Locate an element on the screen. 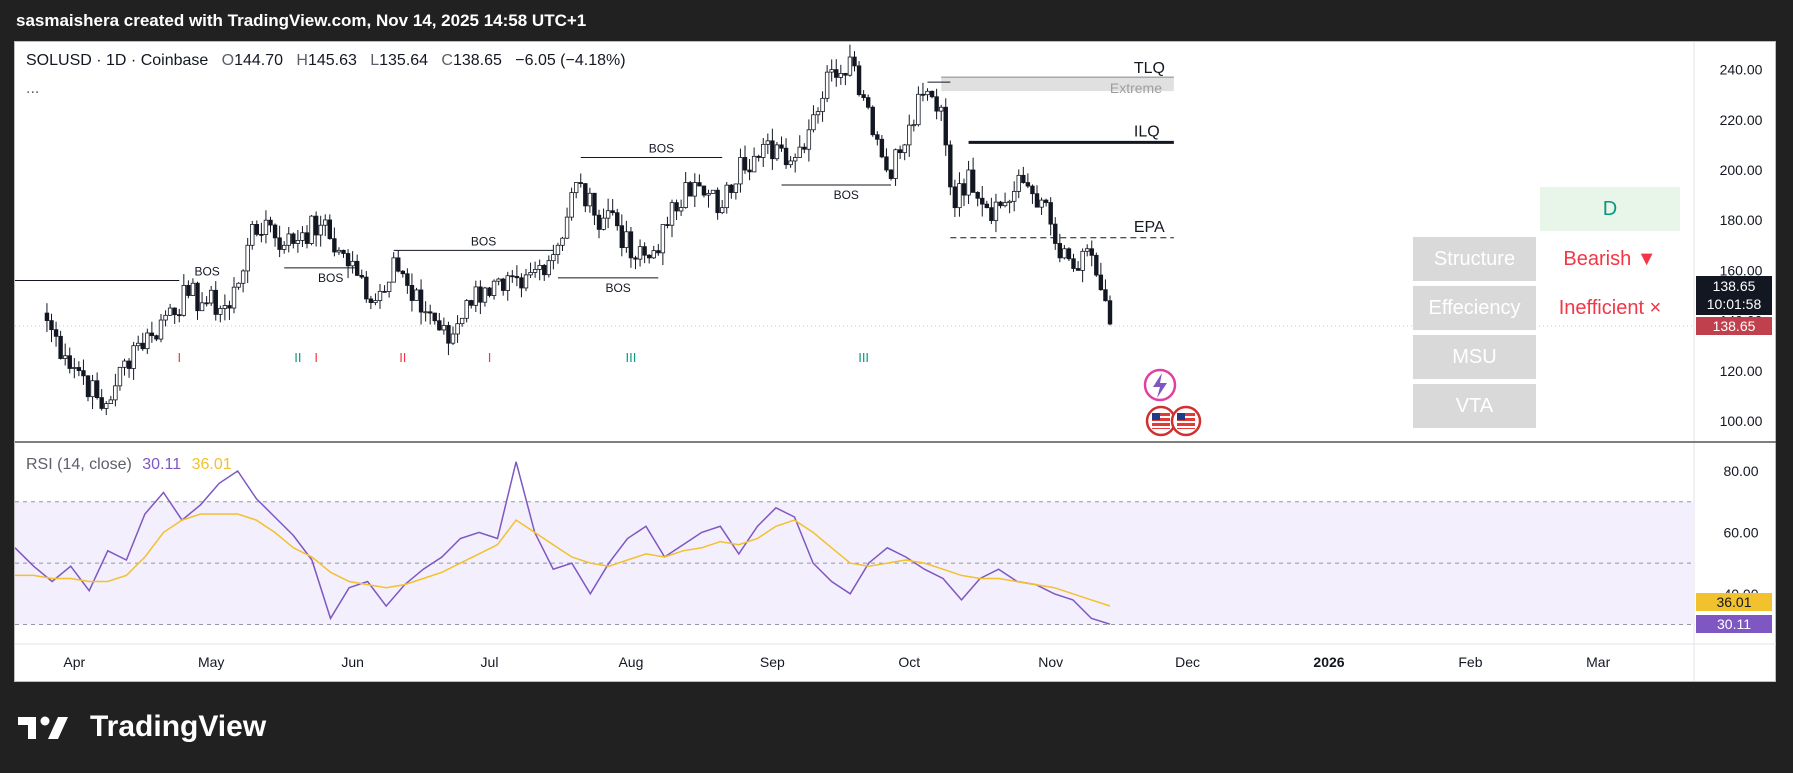 Image resolution: width=1793 pixels, height=773 pixels. efficiency-label: Effeciency is located at coordinates (1474, 308).